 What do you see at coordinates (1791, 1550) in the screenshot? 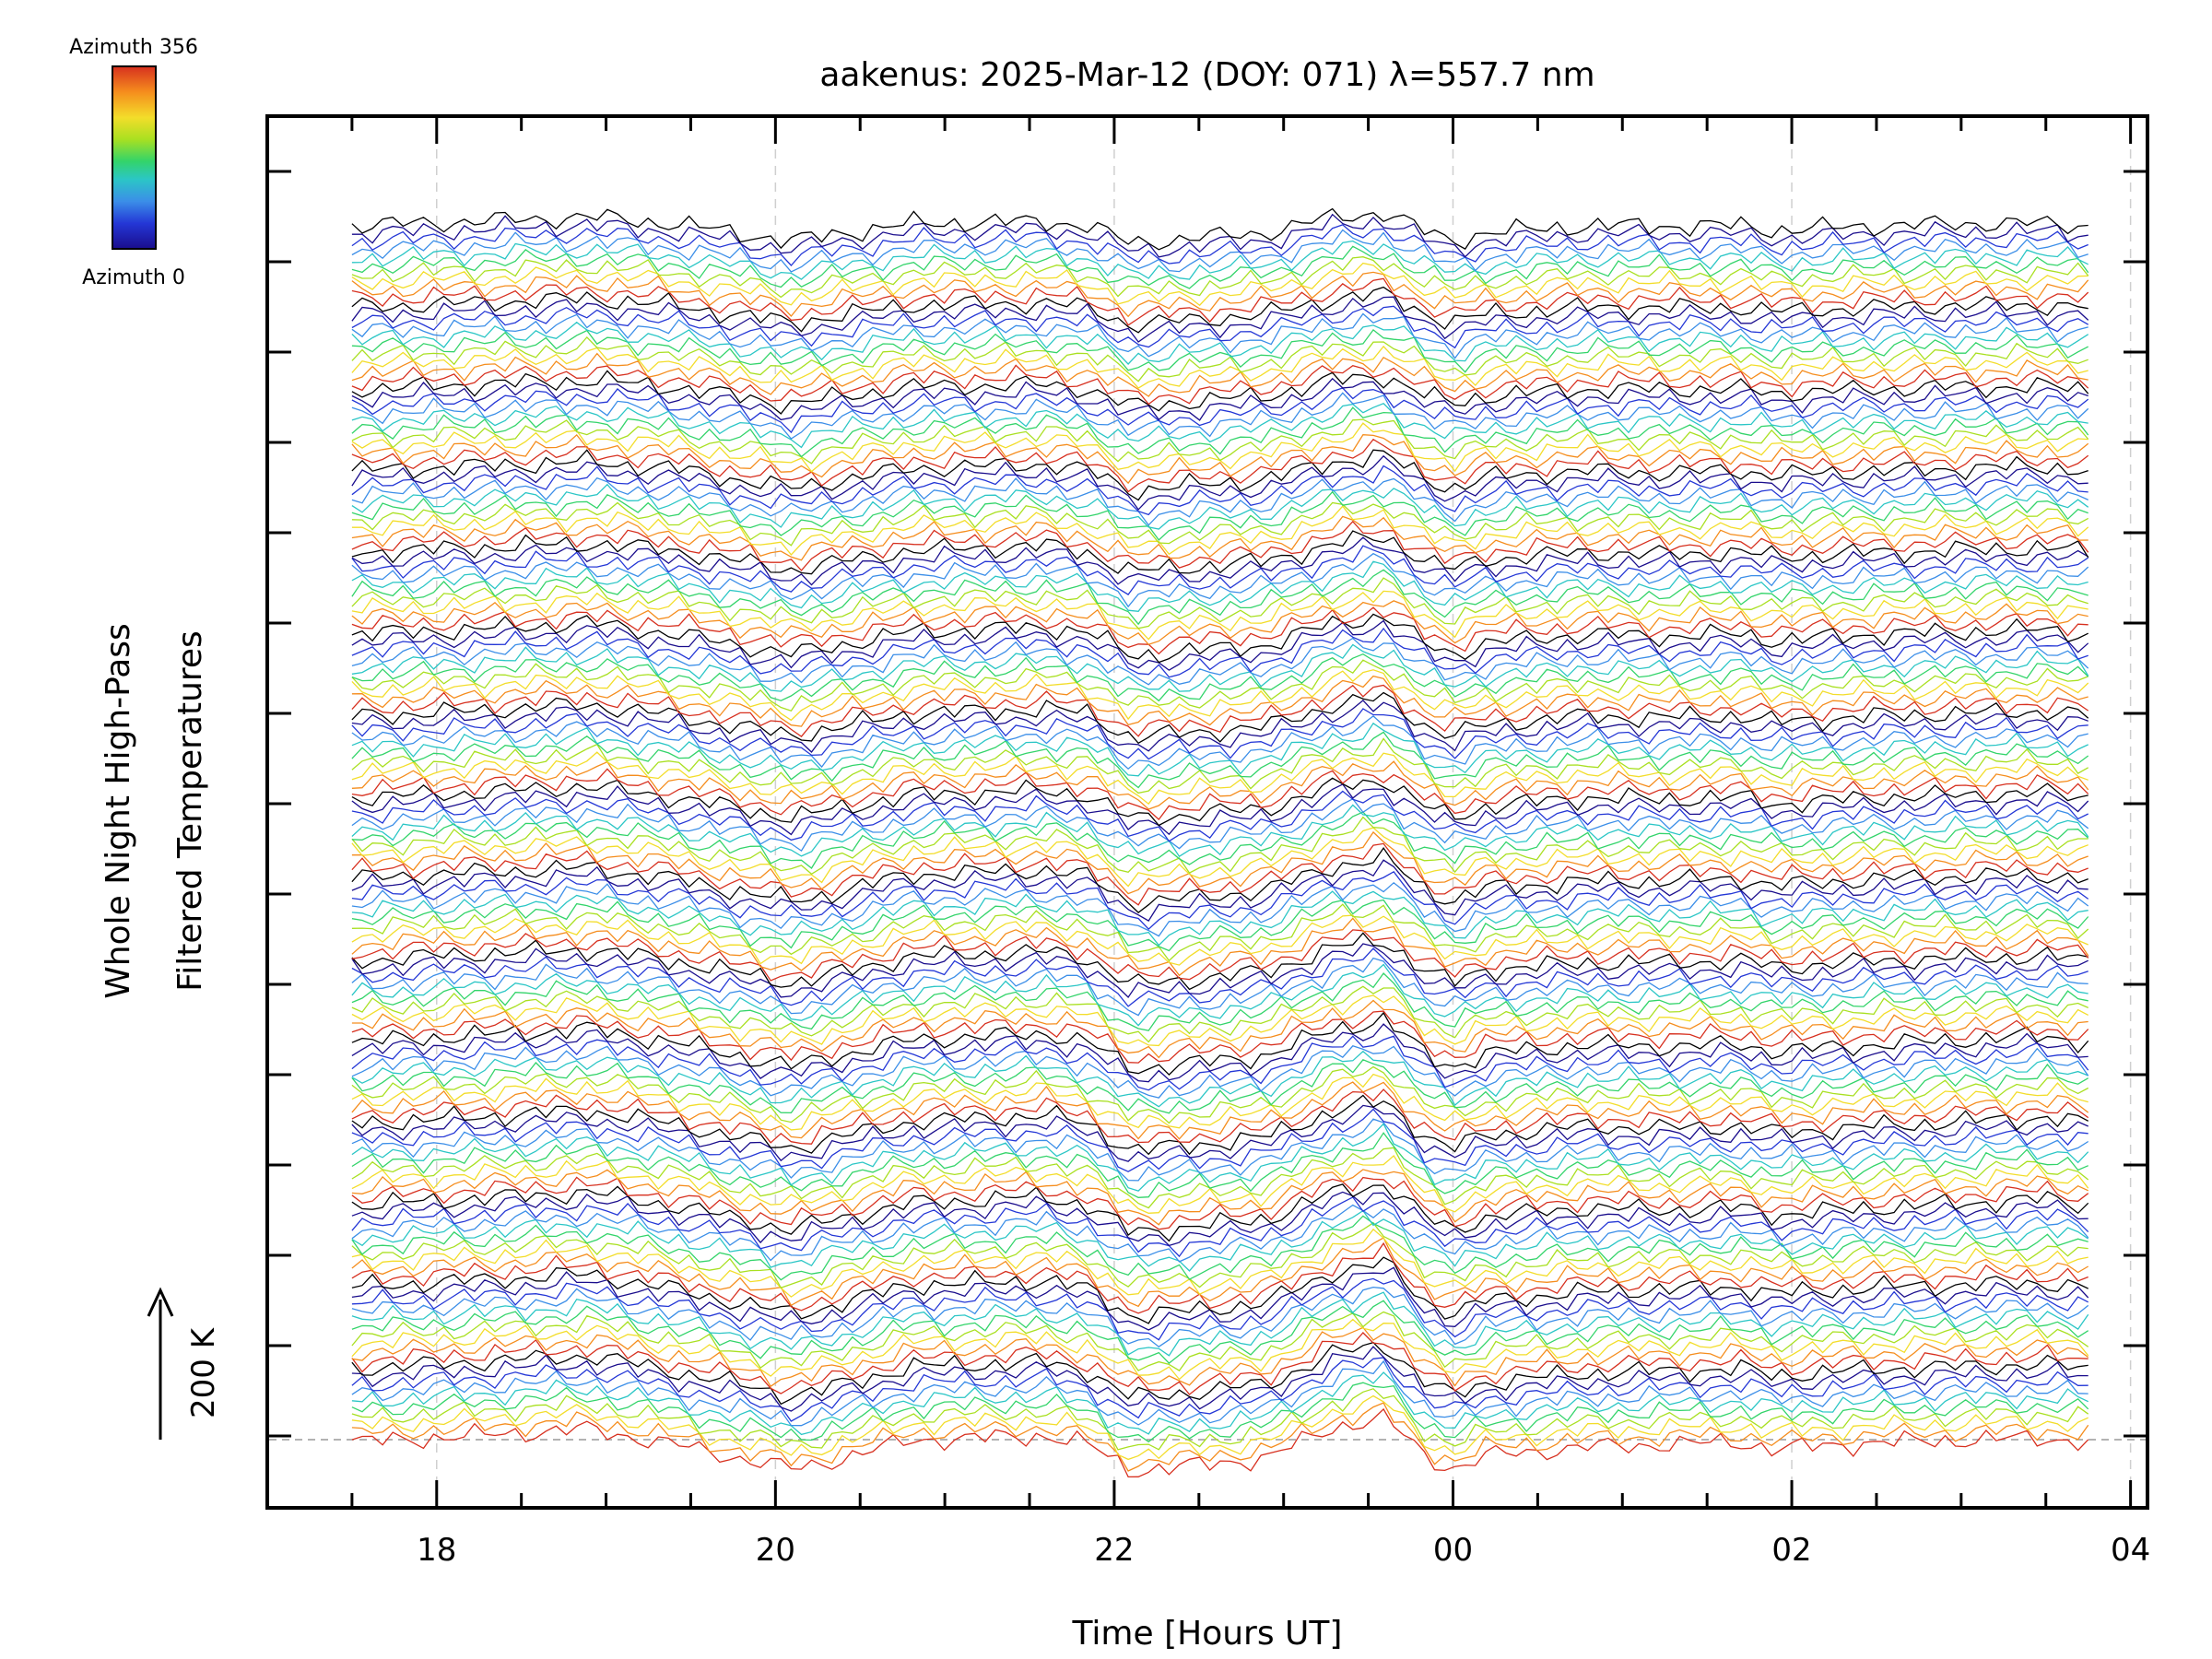
I see `x-tick-label-02: 02` at bounding box center [1791, 1550].